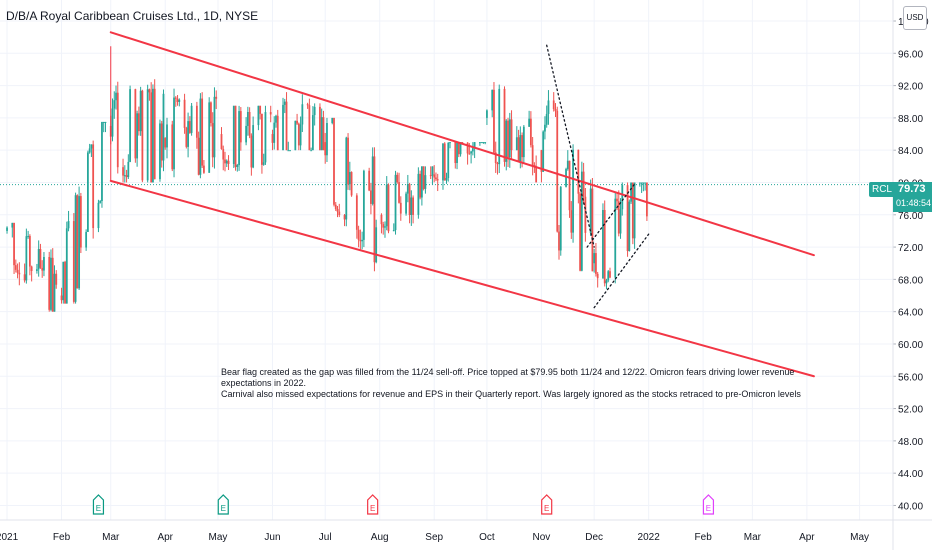  I want to click on flag-upper-line, so click(611, 215).